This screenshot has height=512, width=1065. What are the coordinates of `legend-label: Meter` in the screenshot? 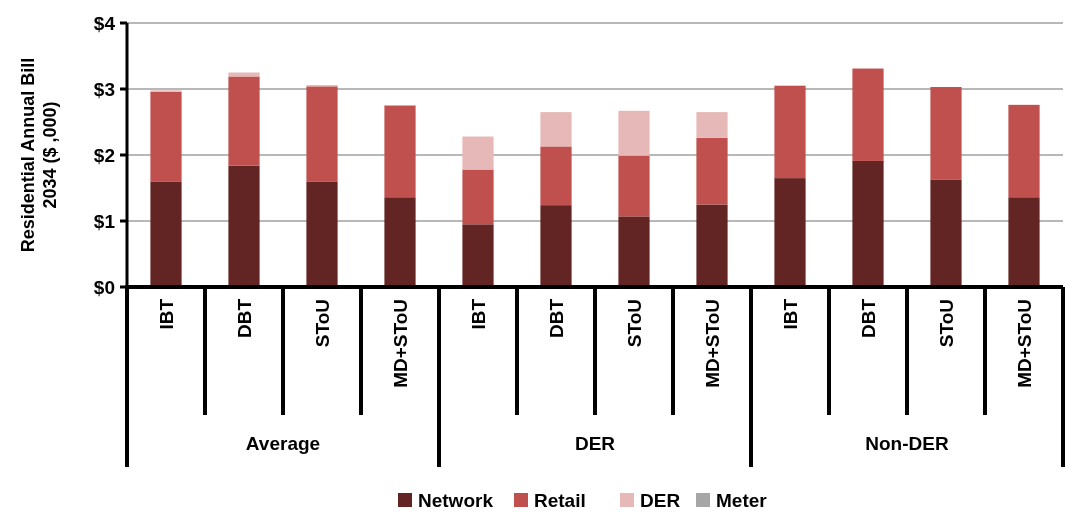 It's located at (742, 500).